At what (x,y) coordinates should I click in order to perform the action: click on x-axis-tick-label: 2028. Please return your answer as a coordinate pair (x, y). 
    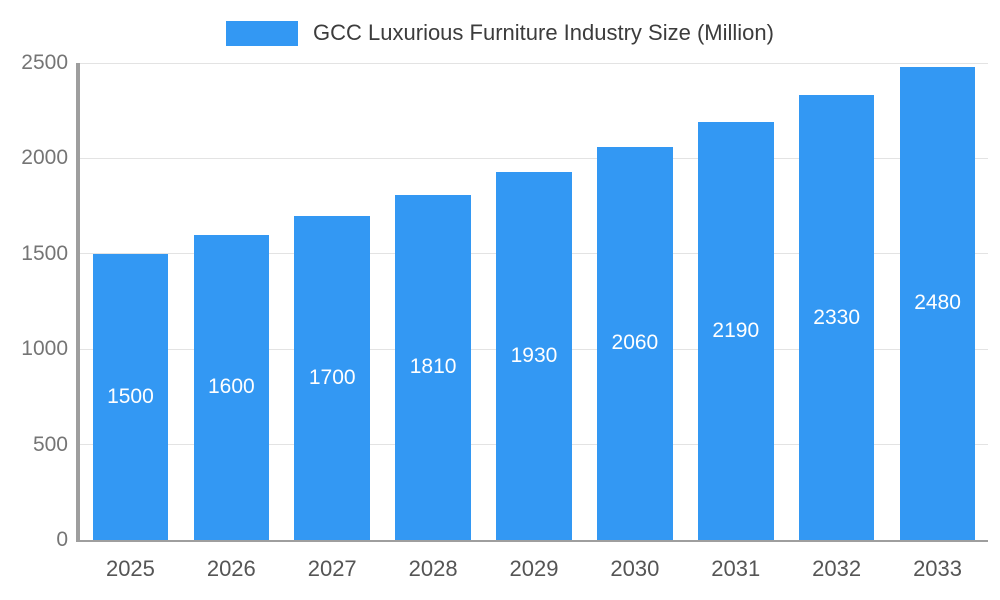
    Looking at the image, I should click on (433, 568).